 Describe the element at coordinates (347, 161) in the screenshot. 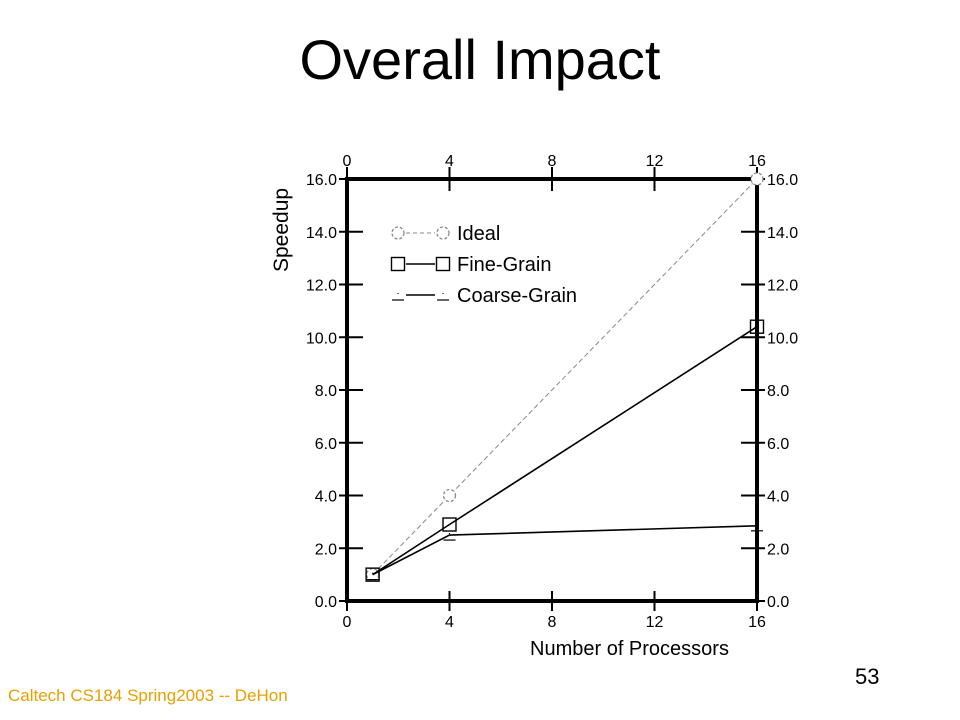

I see `x-tick-label-top: 0` at that location.